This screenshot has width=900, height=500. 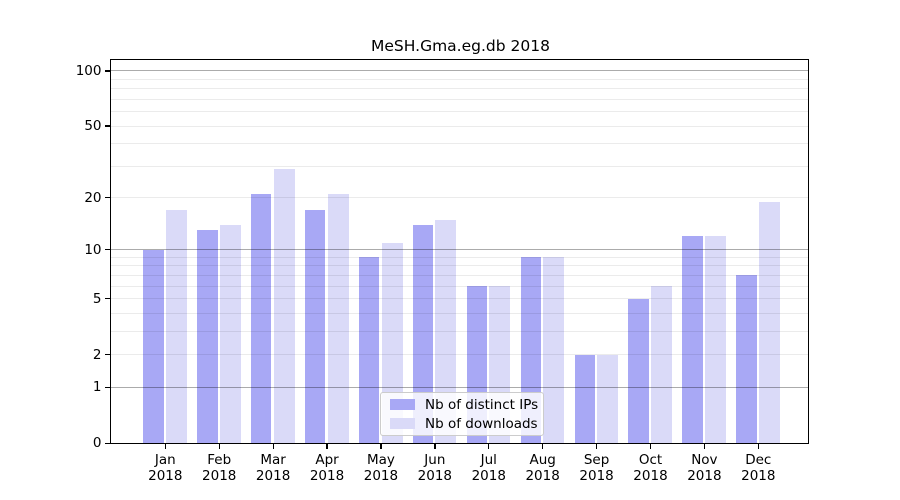 What do you see at coordinates (423, 334) in the screenshot?
I see `bar-distinct-ips-jun` at bounding box center [423, 334].